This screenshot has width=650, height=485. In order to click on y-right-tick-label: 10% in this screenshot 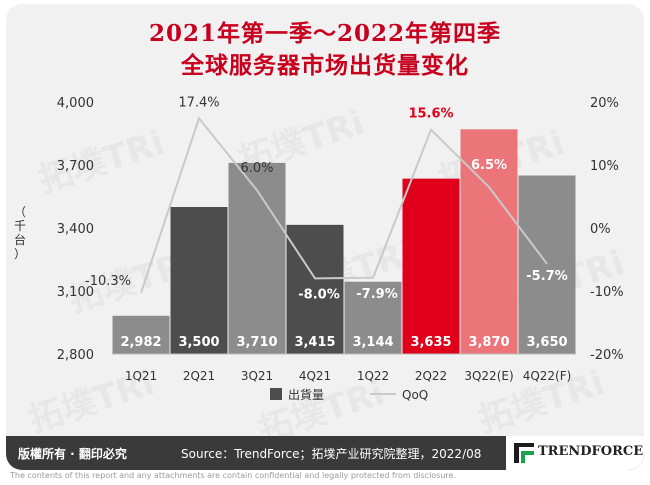, I will do `click(604, 166)`.